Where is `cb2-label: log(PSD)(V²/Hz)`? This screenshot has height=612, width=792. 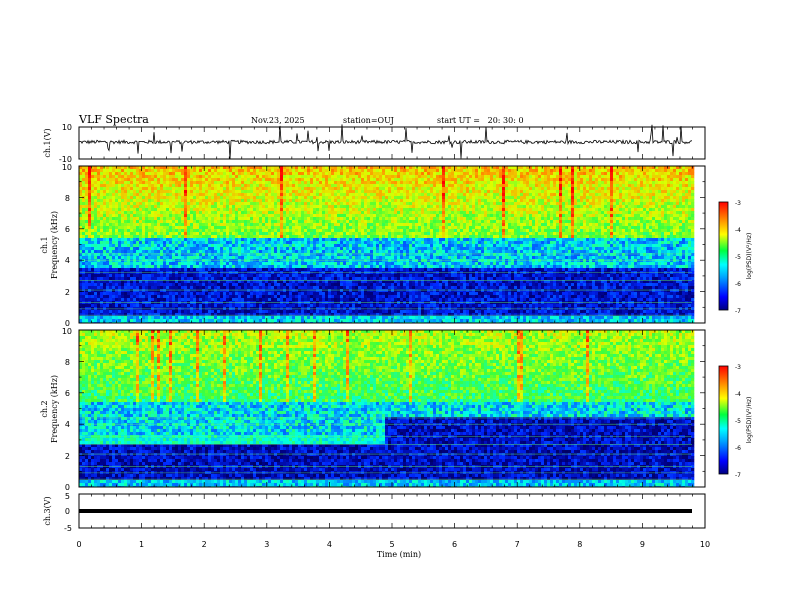 cb2-label: log(PSD)(V²/Hz) is located at coordinates (749, 420).